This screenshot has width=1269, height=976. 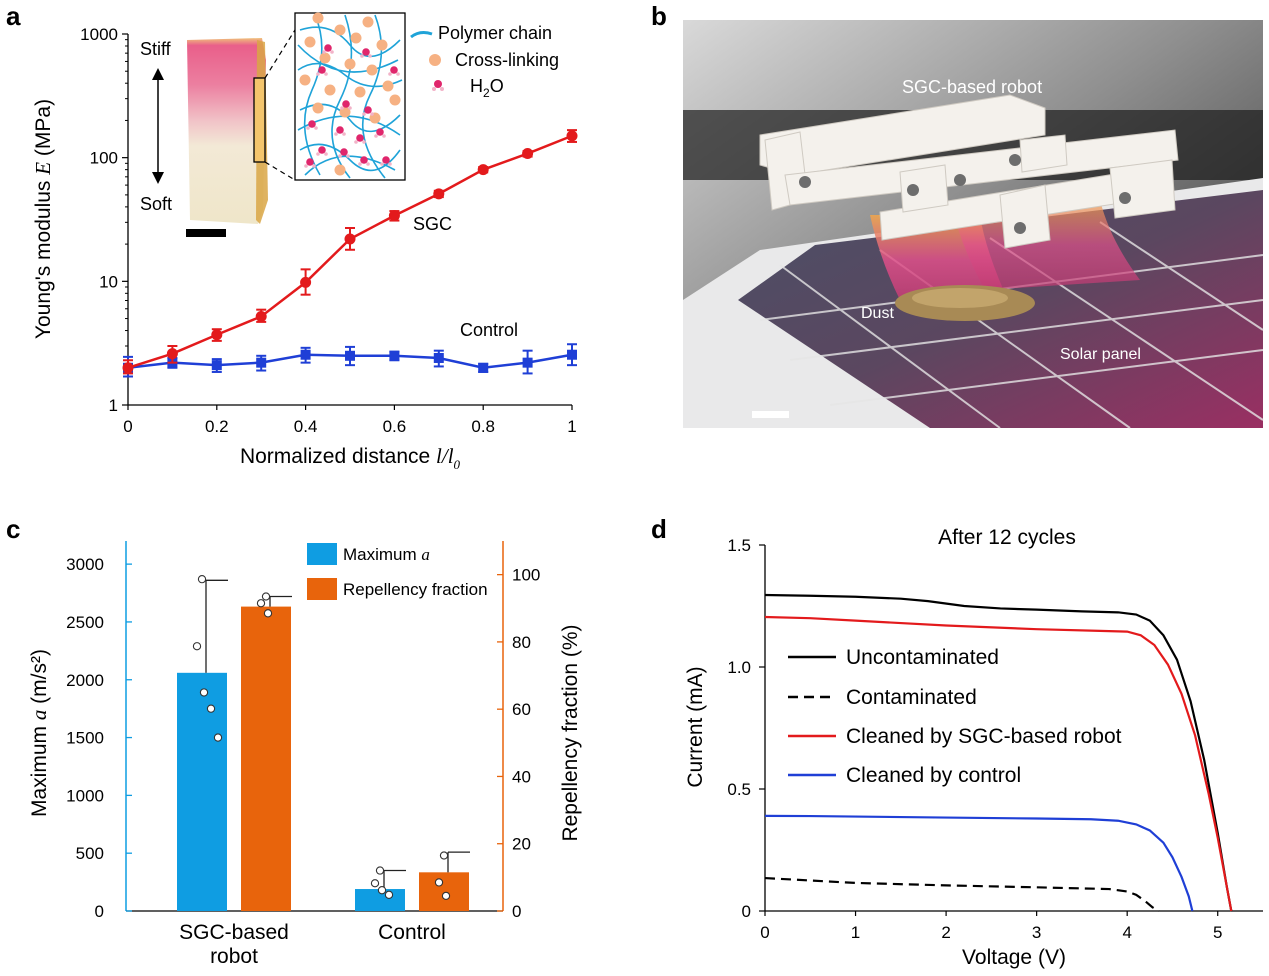 What do you see at coordinates (659, 16) in the screenshot?
I see `panel-label-b: b` at bounding box center [659, 16].